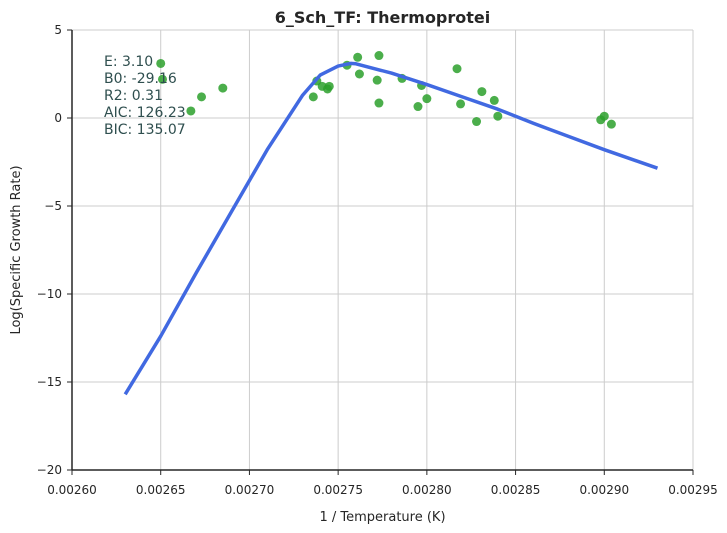 The height and width of the screenshot is (533, 727). What do you see at coordinates (383, 17) in the screenshot?
I see `chart-title: 6_Sch_TF: Thermoprotei` at bounding box center [383, 17].